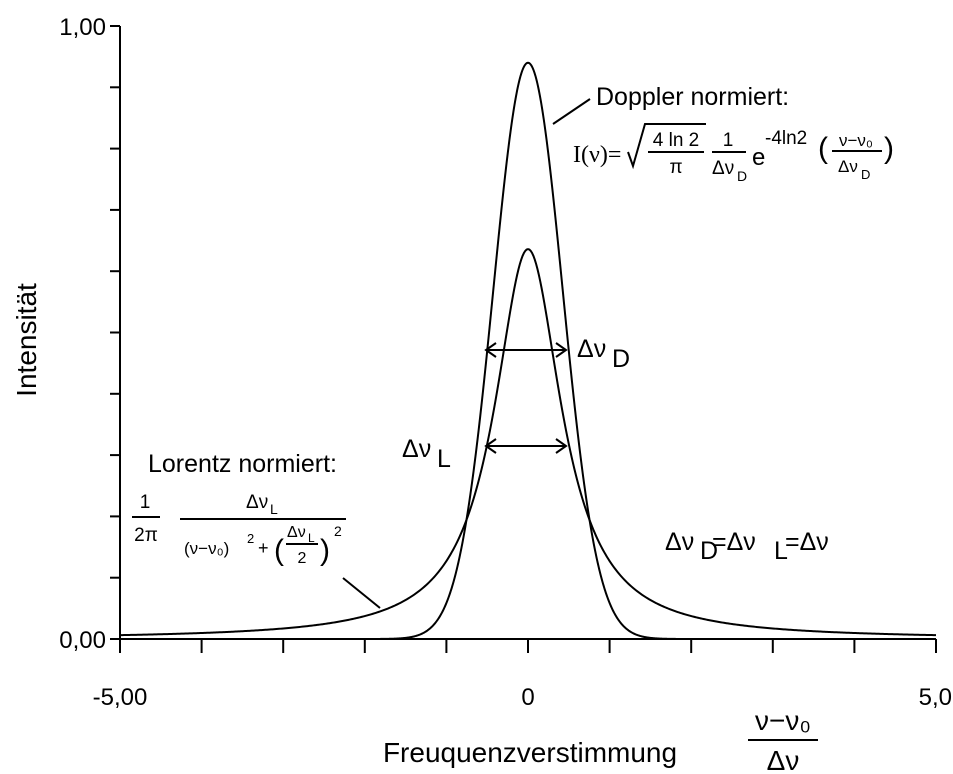  I want to click on lorentz-paren-left: (, so click(279, 550).